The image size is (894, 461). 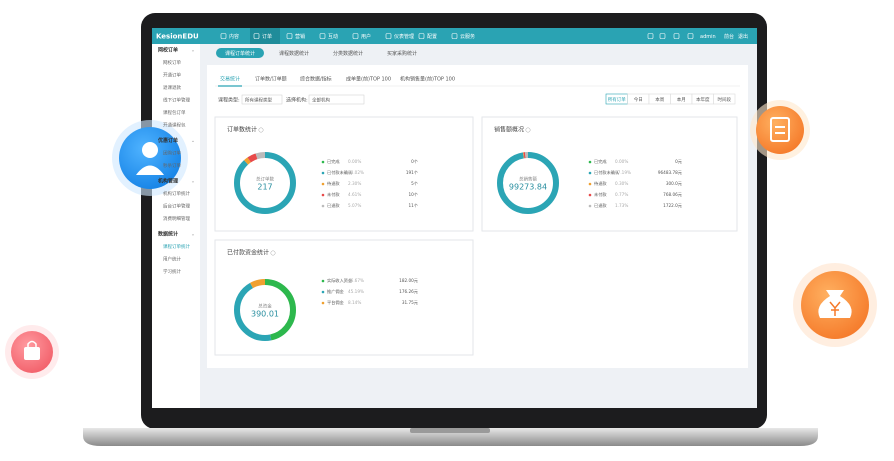 I want to click on legend-amount: 182.00元, so click(x=408, y=281).